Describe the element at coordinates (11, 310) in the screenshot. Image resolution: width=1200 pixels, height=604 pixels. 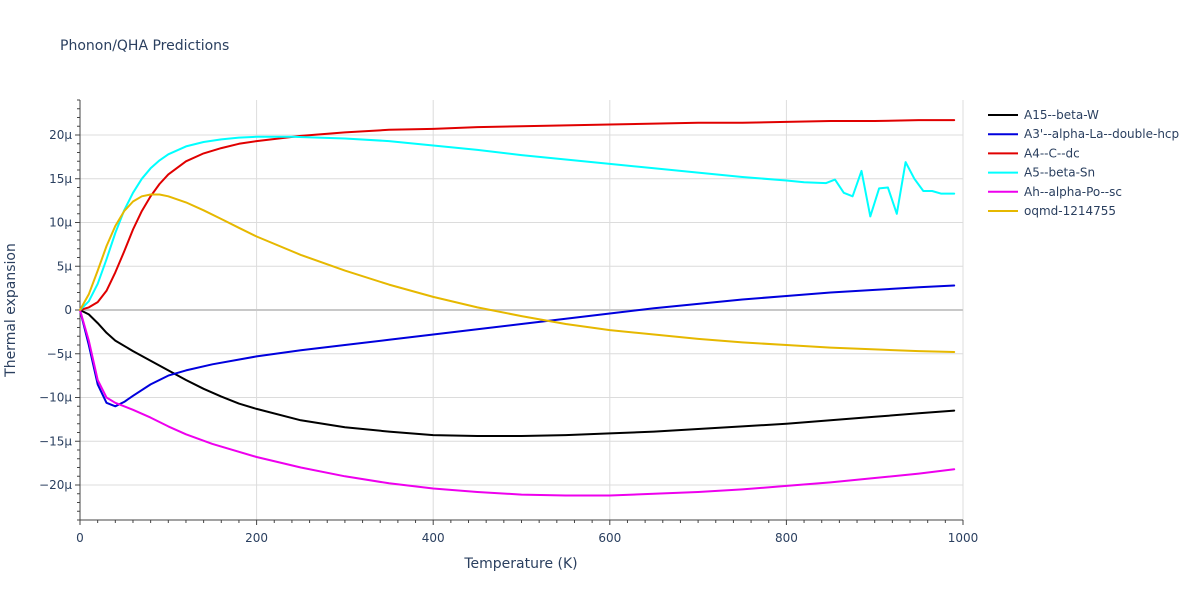
I see `y-axis-title: Thermal expansion` at that location.